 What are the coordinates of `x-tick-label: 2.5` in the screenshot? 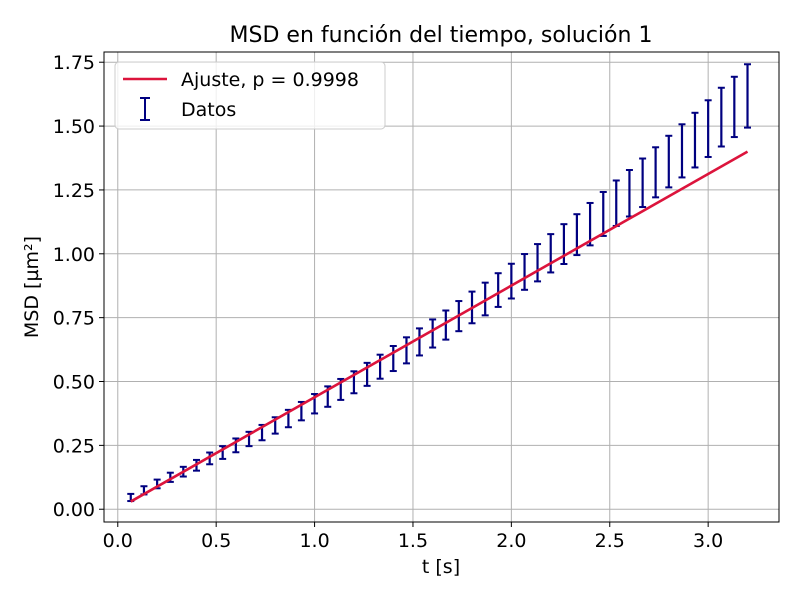 It's located at (610, 541).